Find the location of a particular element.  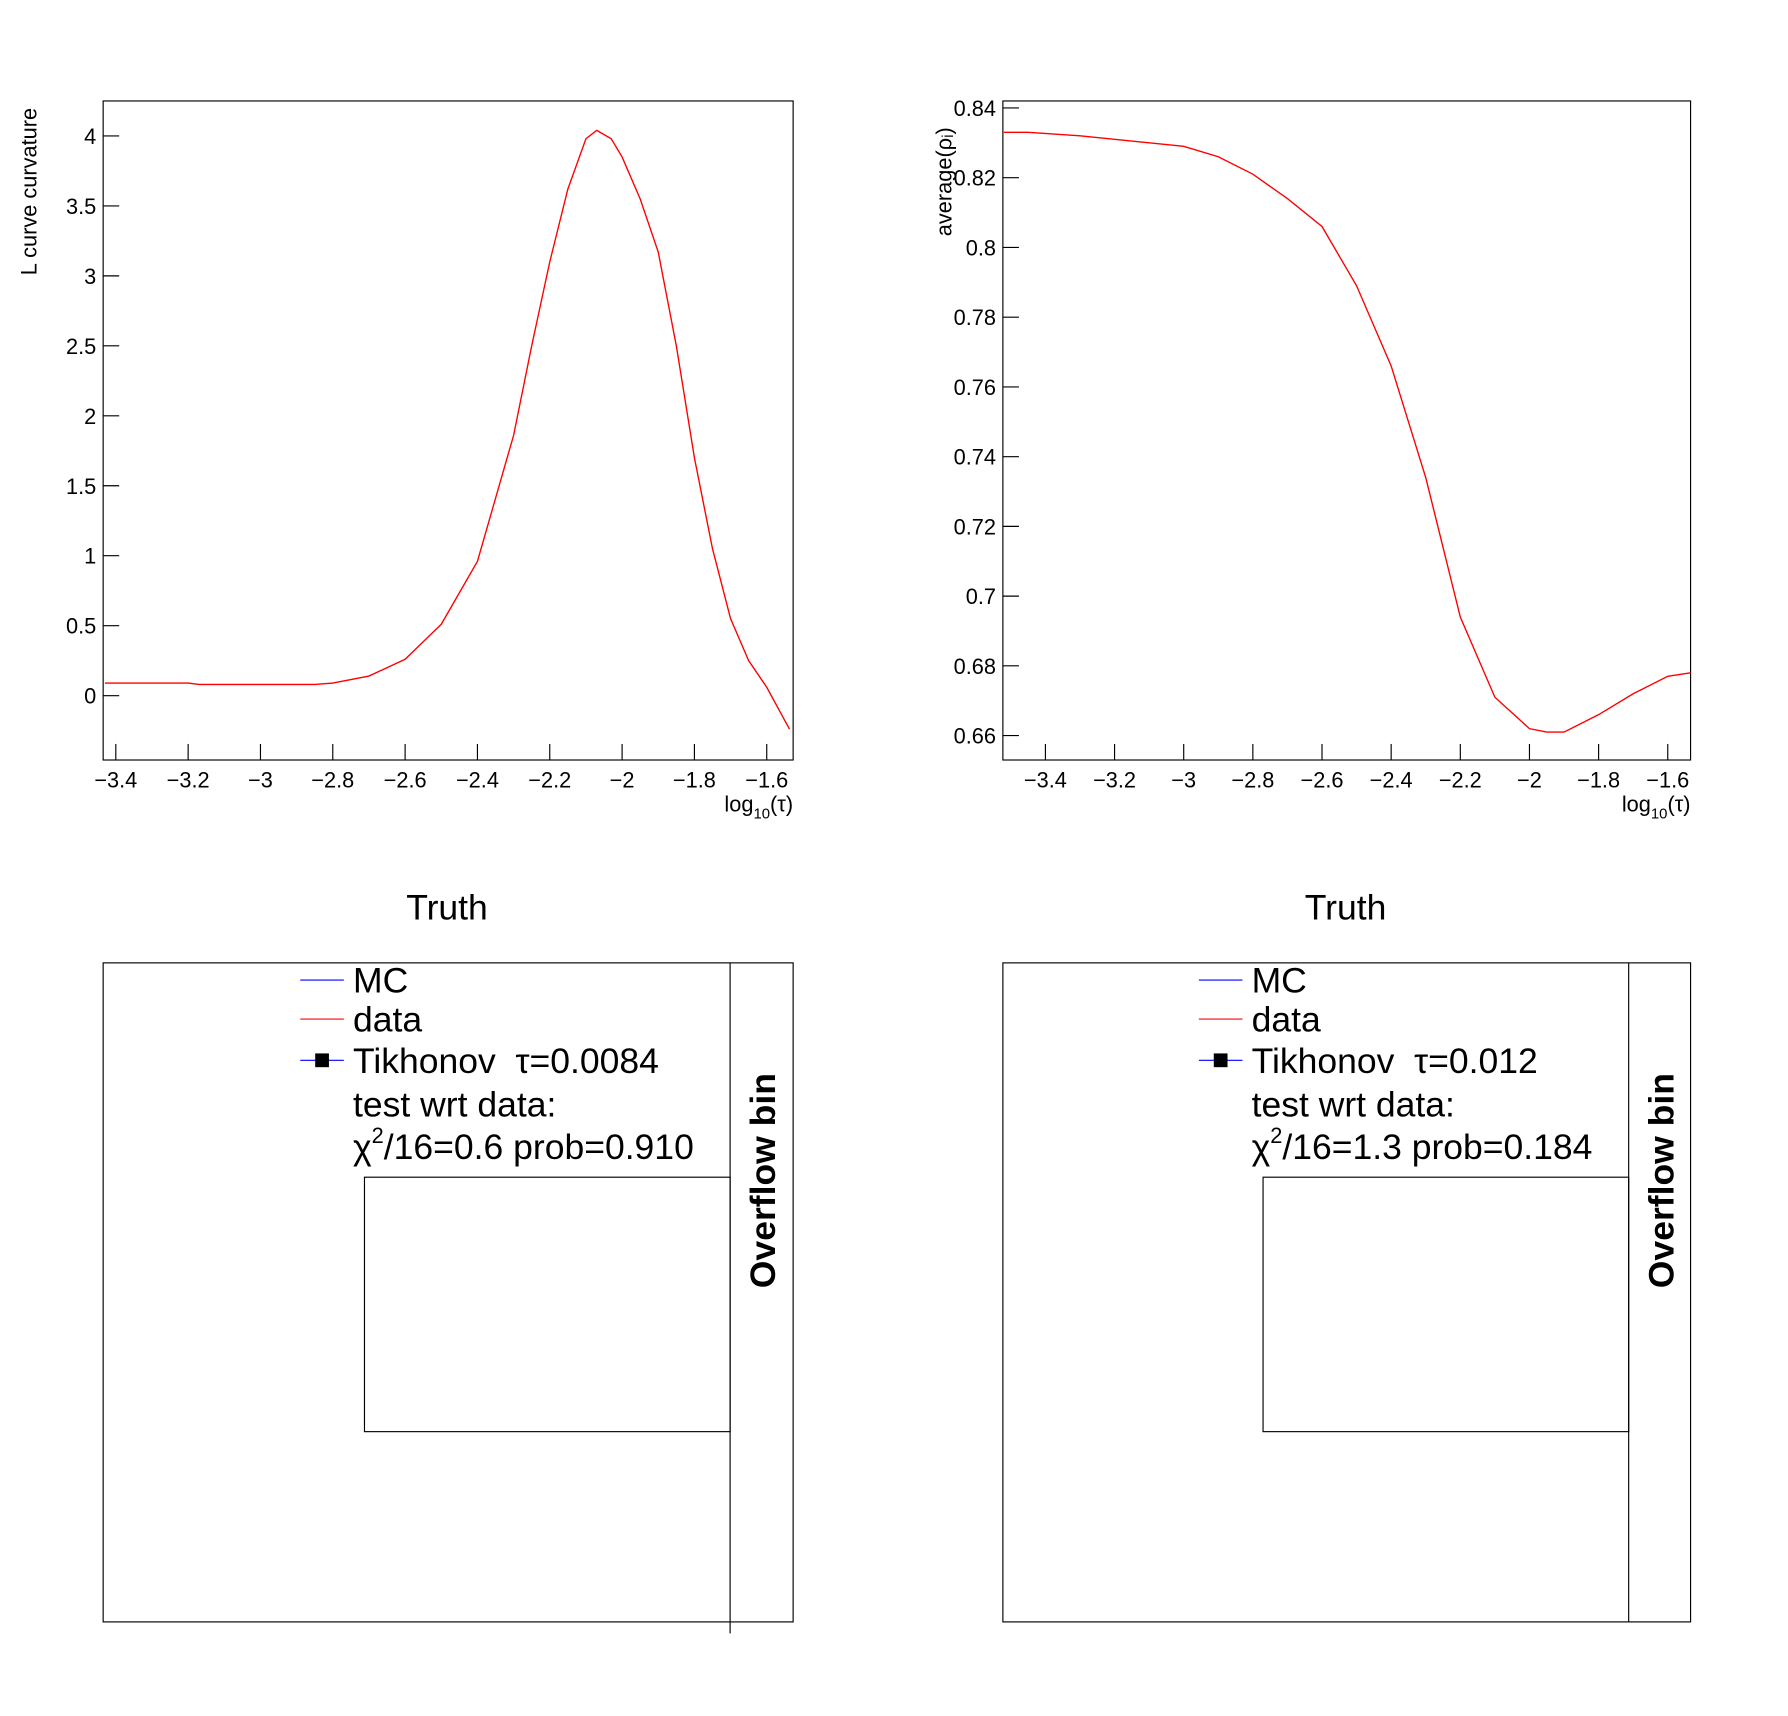

y-tick-label: 2.5 is located at coordinates (81, 346).